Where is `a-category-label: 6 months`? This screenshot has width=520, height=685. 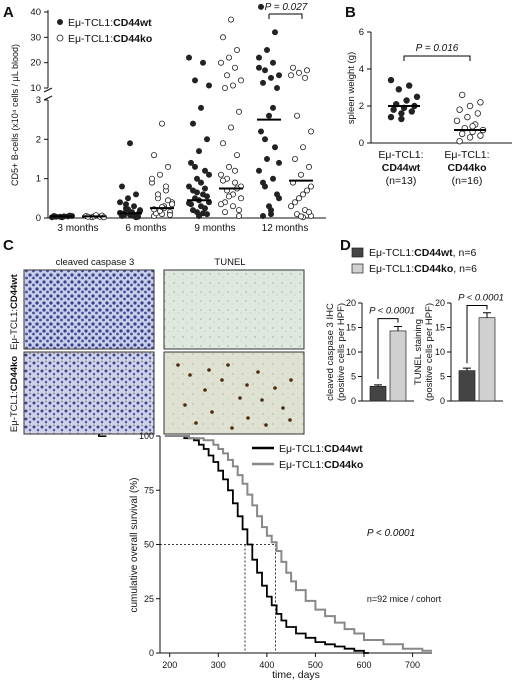
a-category-label: 6 months is located at coordinates (145, 228).